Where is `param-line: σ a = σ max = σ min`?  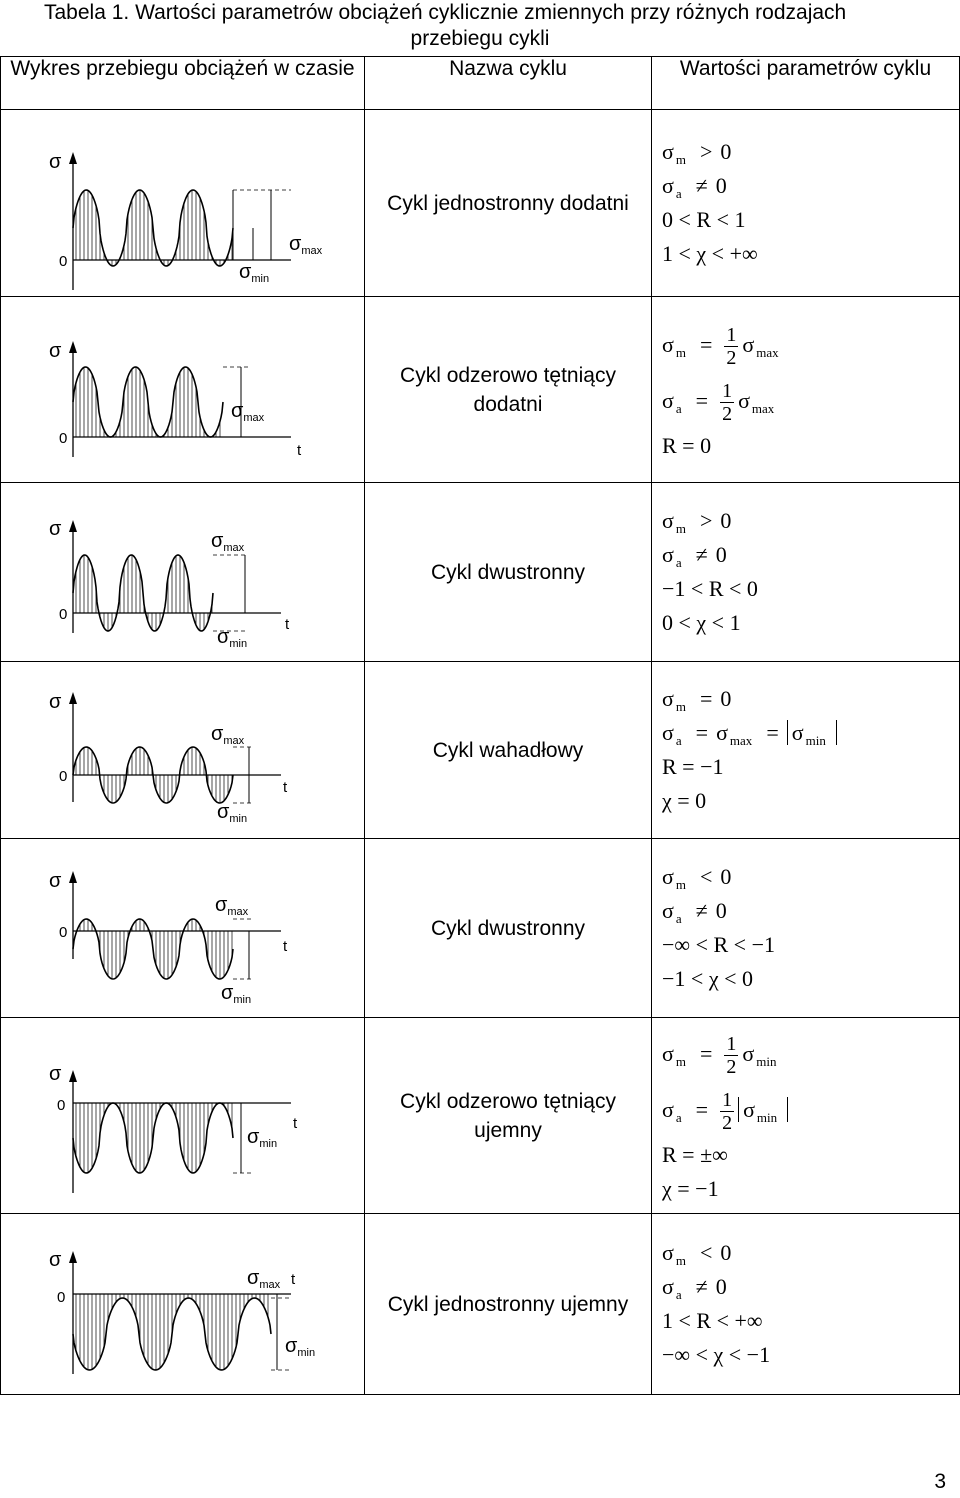
param-line: σ a = σ max = σ min is located at coordinates (810, 733).